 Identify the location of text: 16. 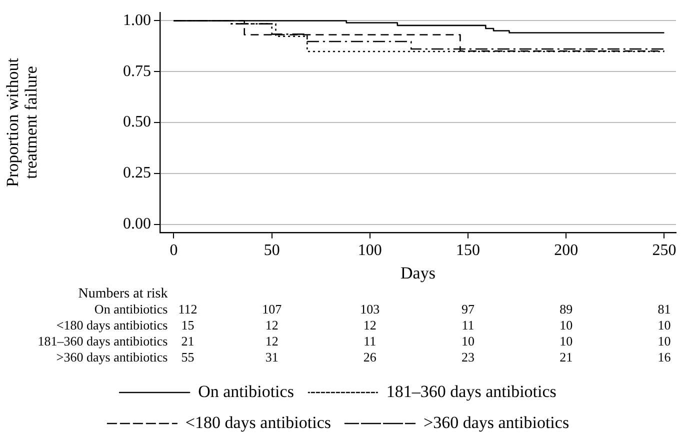
(665, 356).